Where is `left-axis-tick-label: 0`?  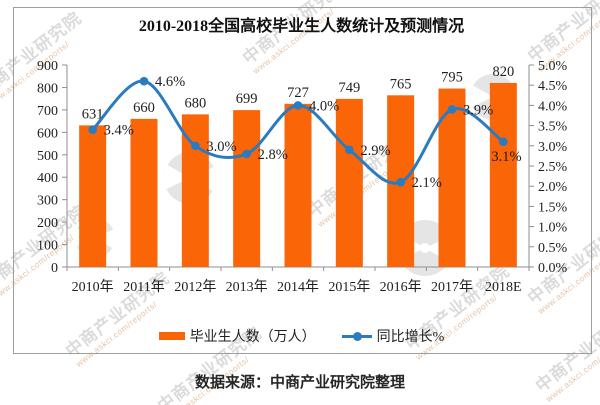 left-axis-tick-label: 0 is located at coordinates (54, 268).